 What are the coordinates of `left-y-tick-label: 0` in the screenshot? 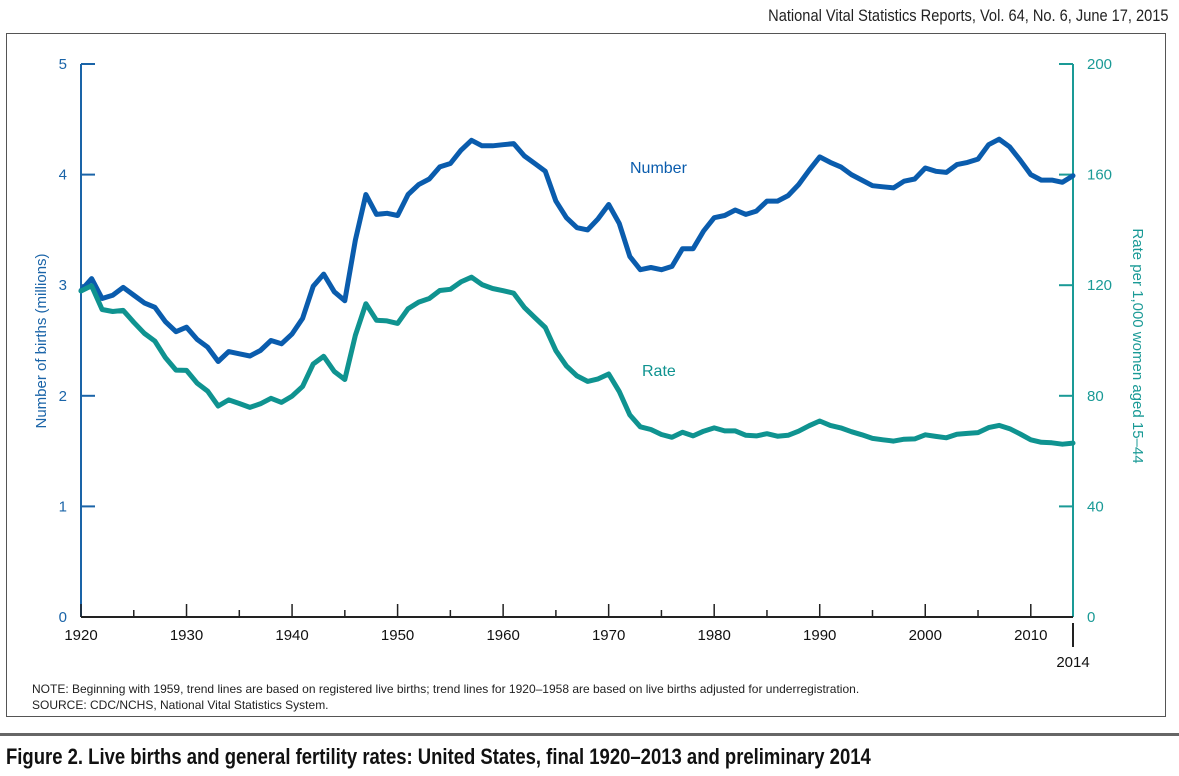 It's located at (63, 617).